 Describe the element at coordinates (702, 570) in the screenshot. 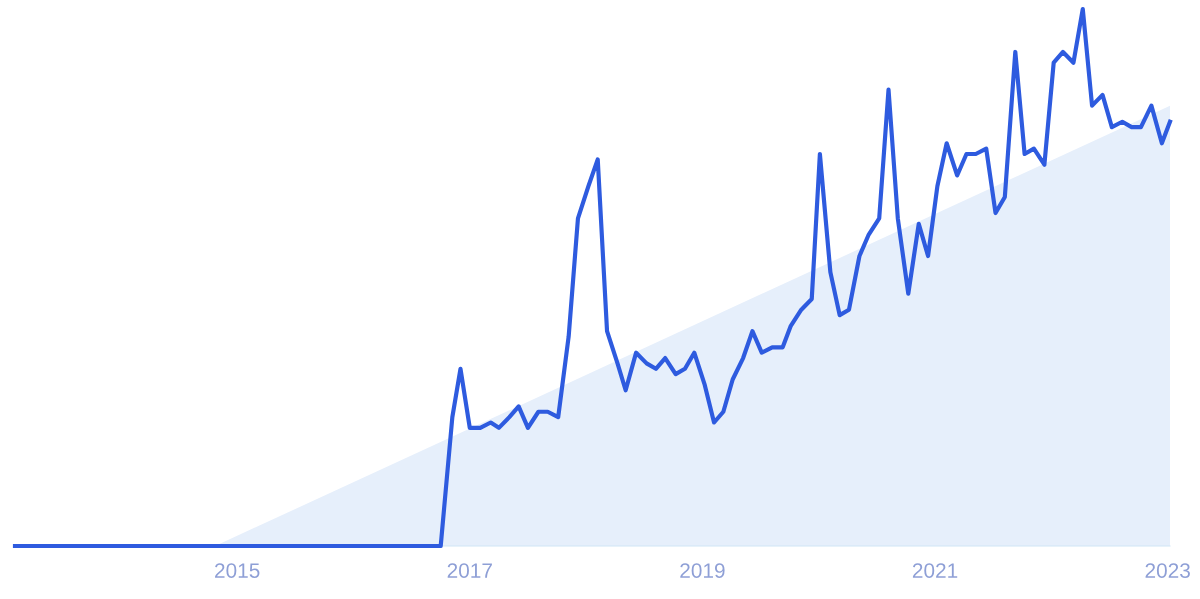

I see `x-tick-label: 2019` at that location.